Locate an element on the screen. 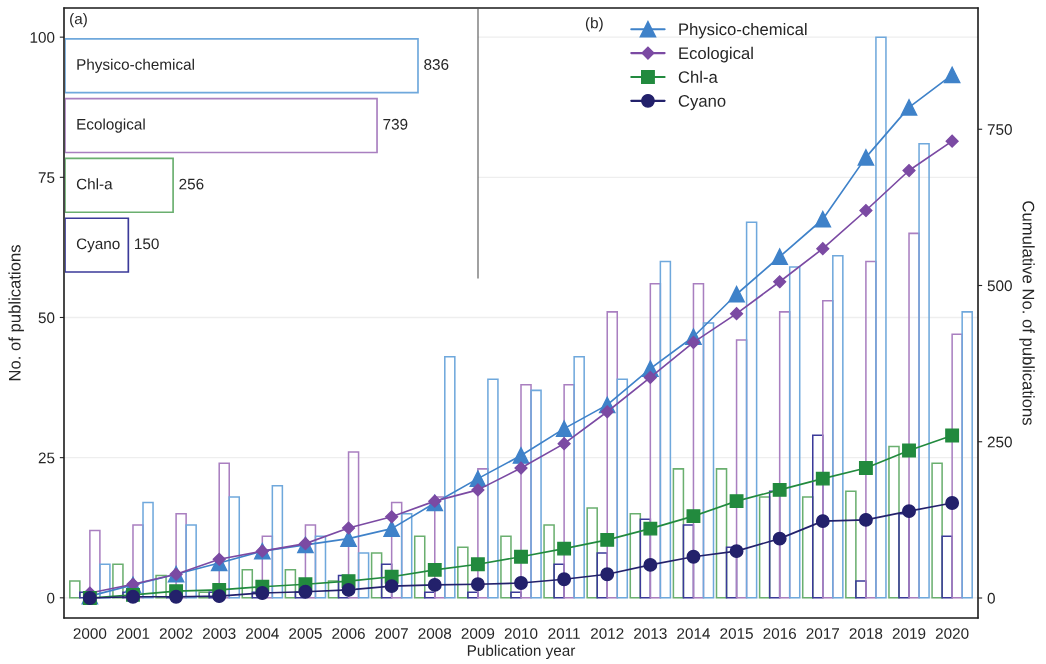 The image size is (1046, 664). y-tick-label: 0 is located at coordinates (51, 598).